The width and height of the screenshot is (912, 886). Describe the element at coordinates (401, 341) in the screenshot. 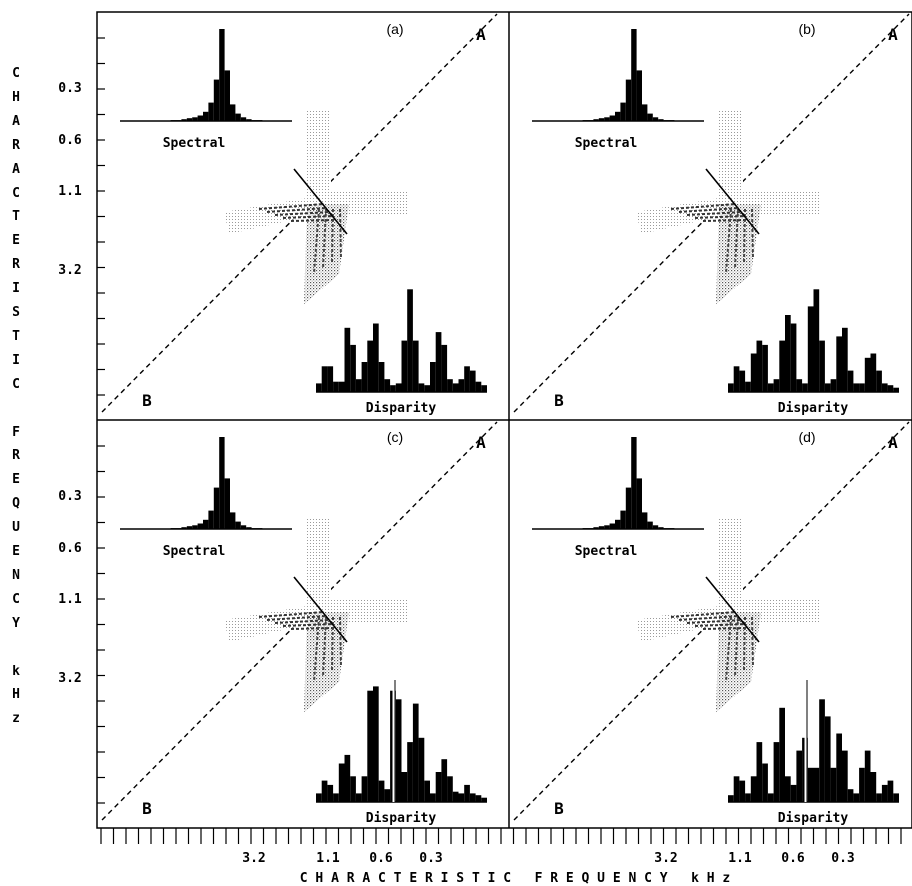

I see `disparity-histogram` at that location.